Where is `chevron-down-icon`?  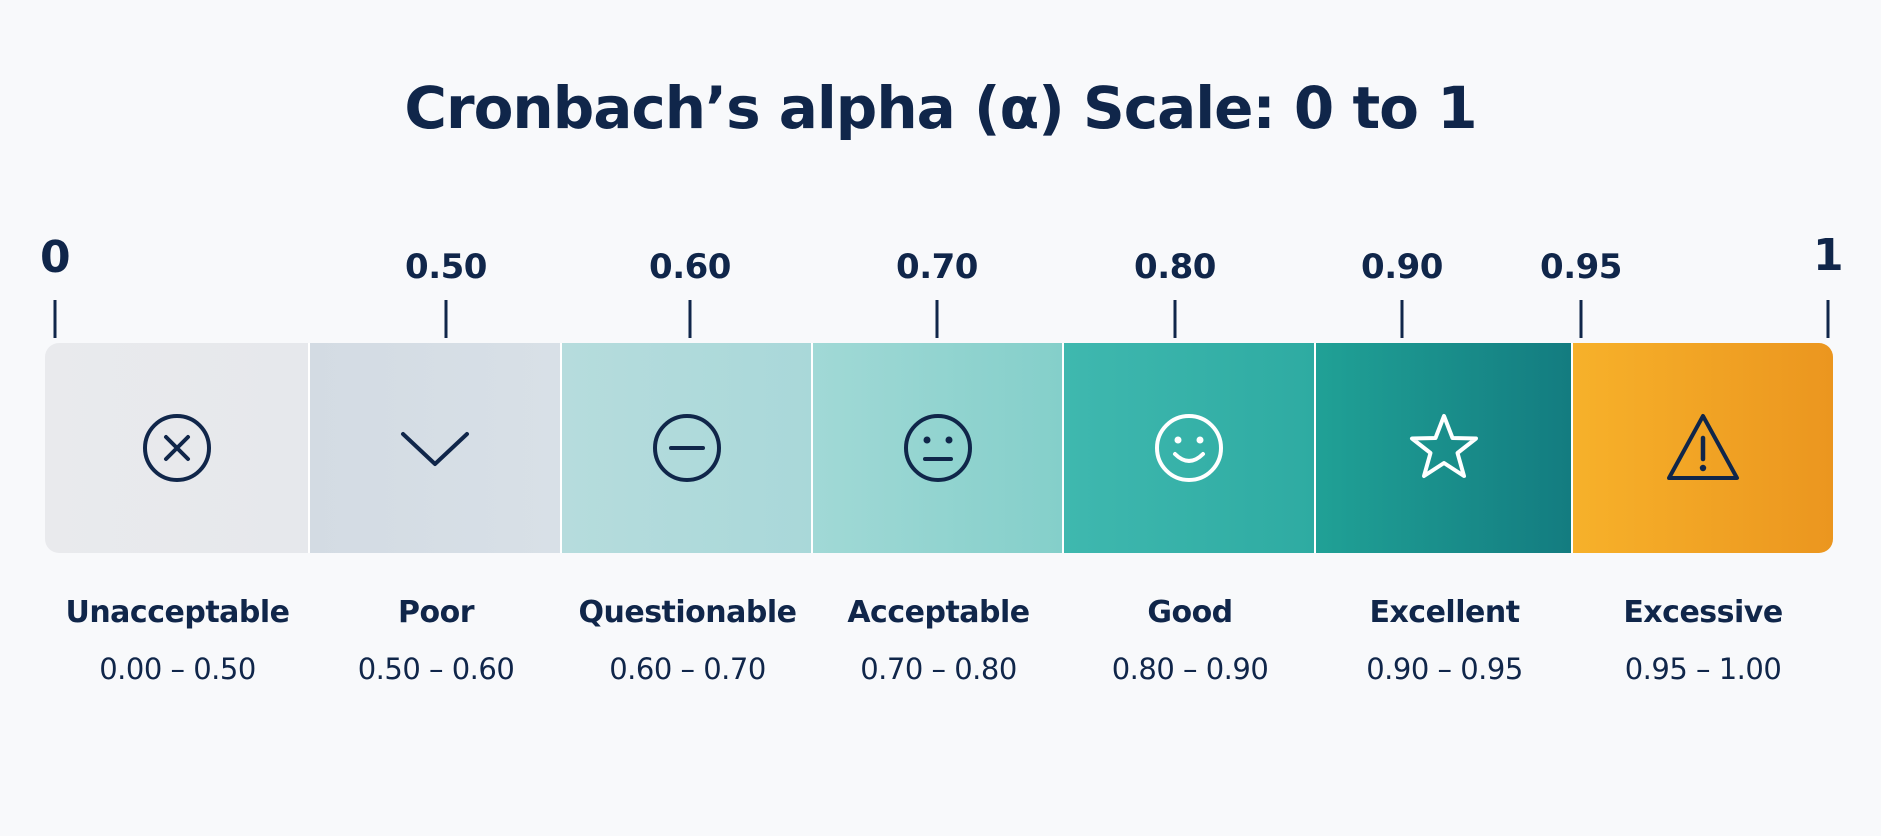 chevron-down-icon is located at coordinates (435, 448).